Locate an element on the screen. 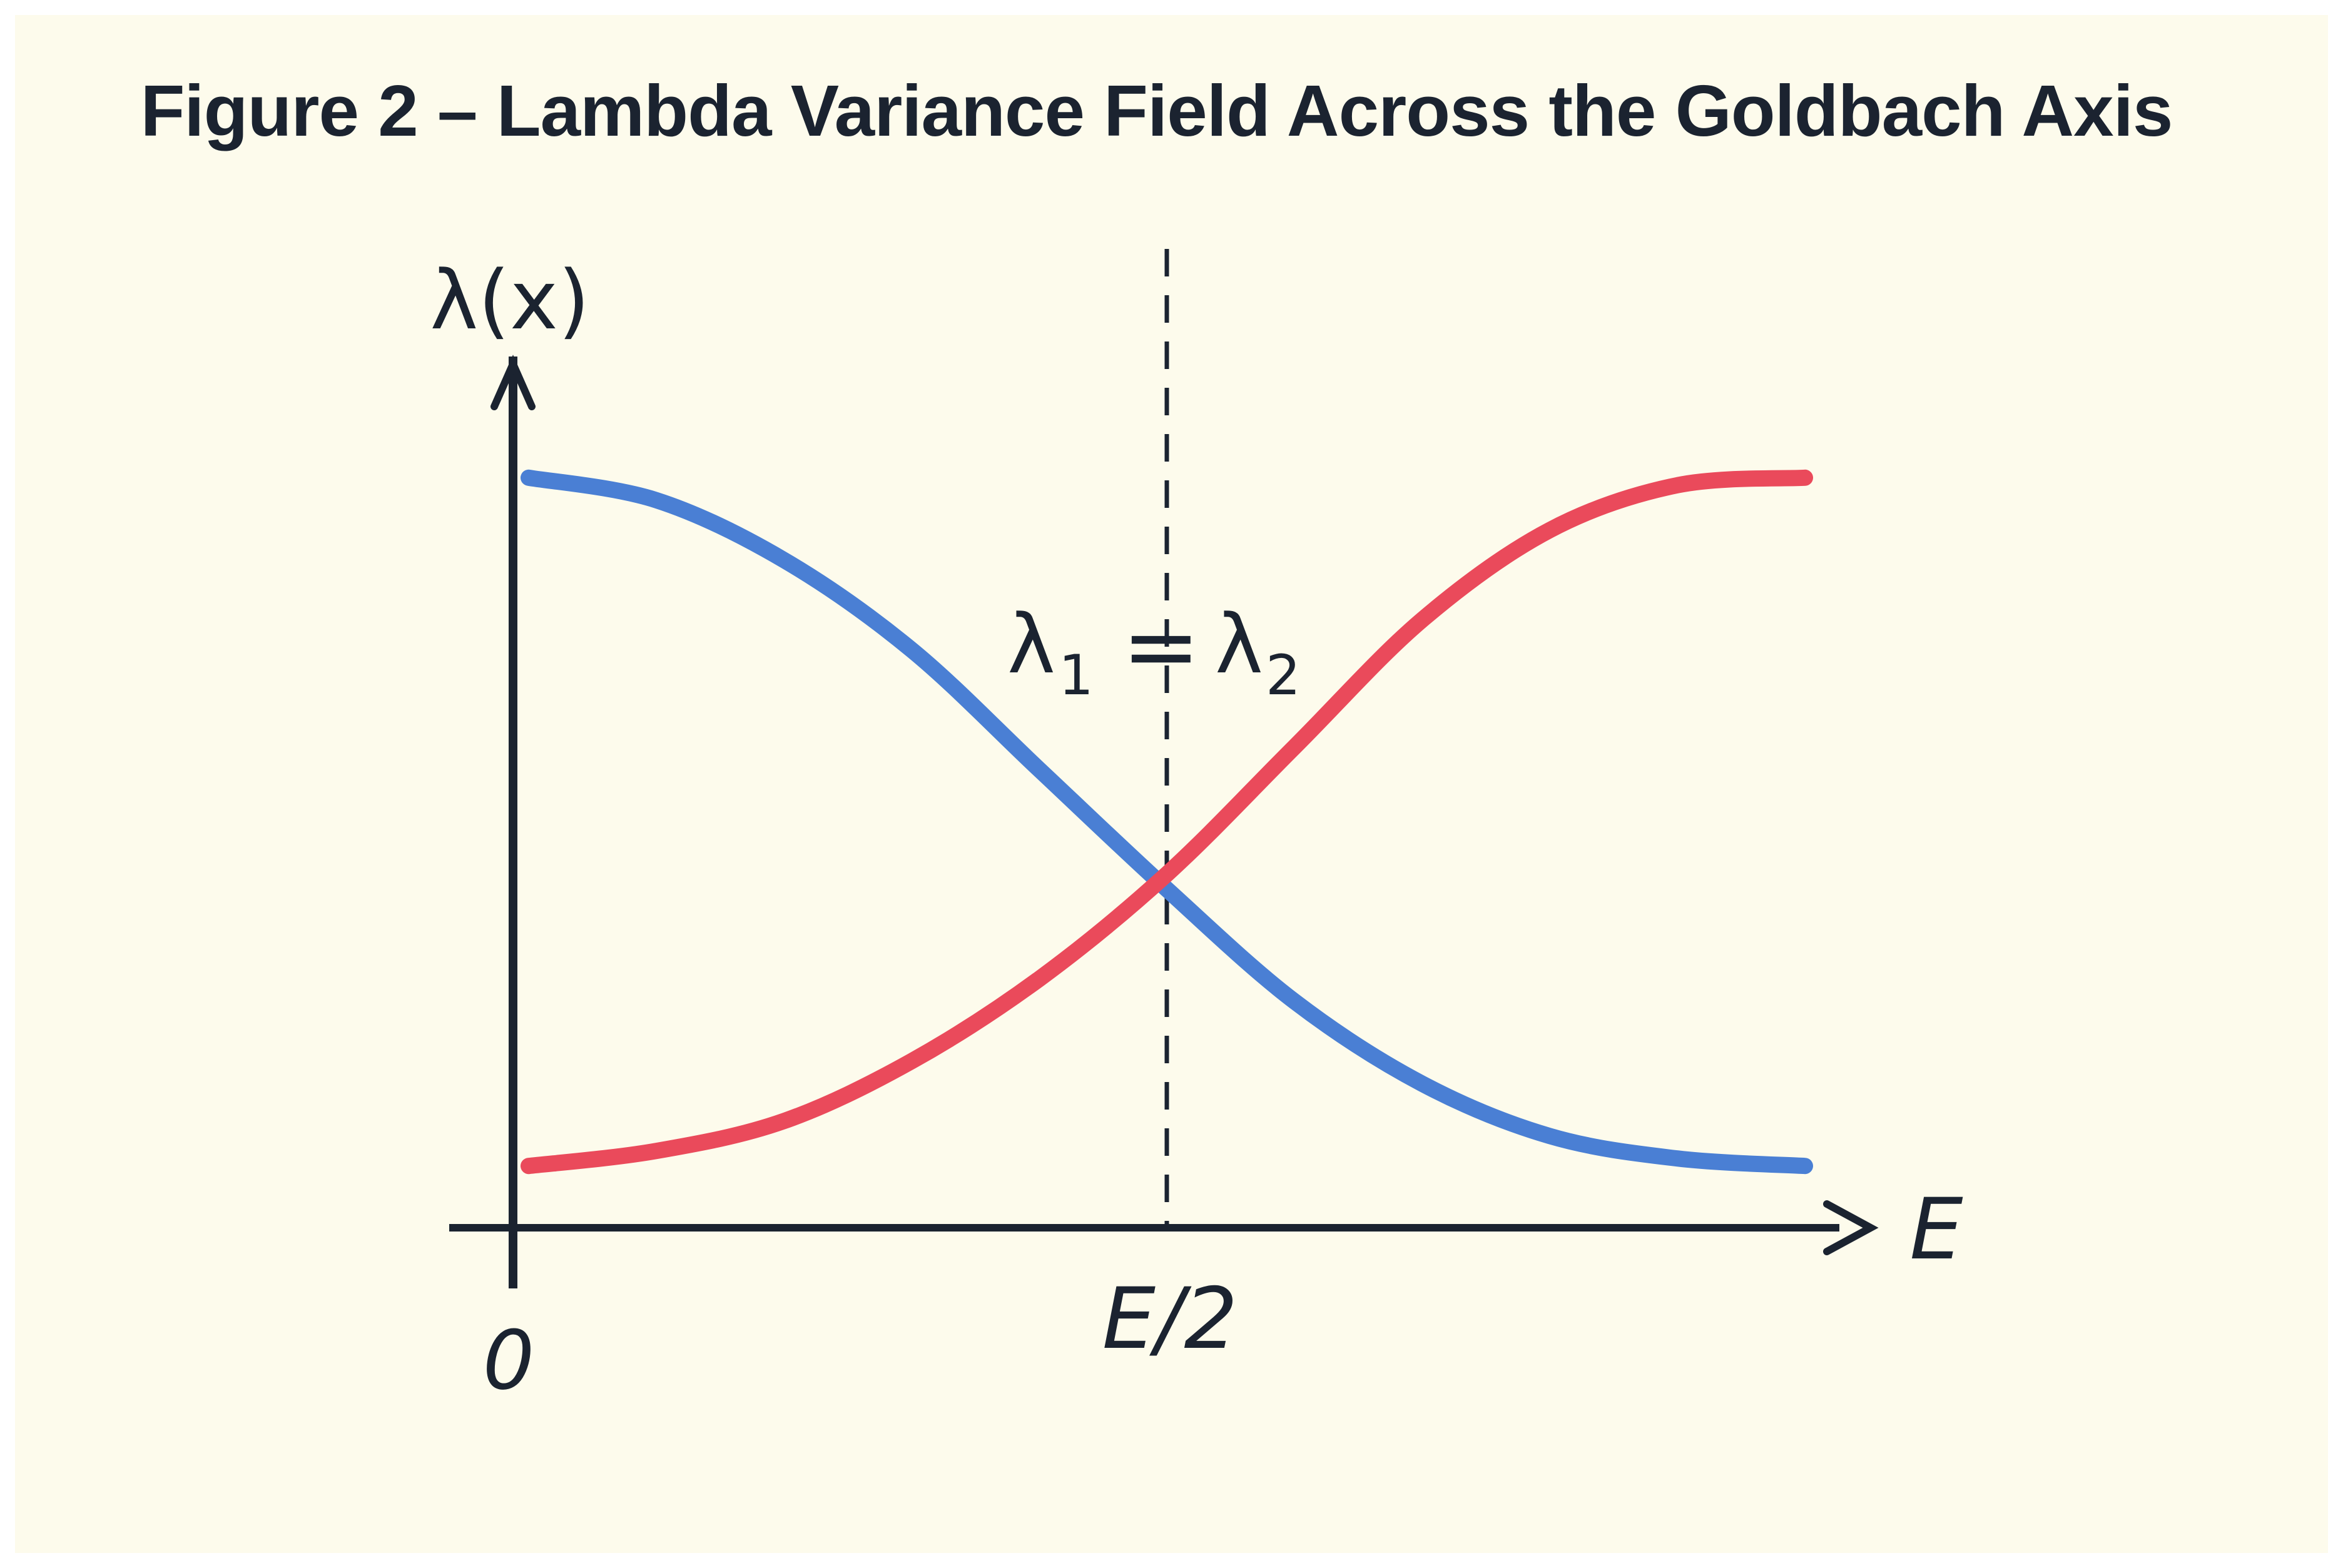 The image size is (2343, 1568). equals-sign: = is located at coordinates (1161, 646).